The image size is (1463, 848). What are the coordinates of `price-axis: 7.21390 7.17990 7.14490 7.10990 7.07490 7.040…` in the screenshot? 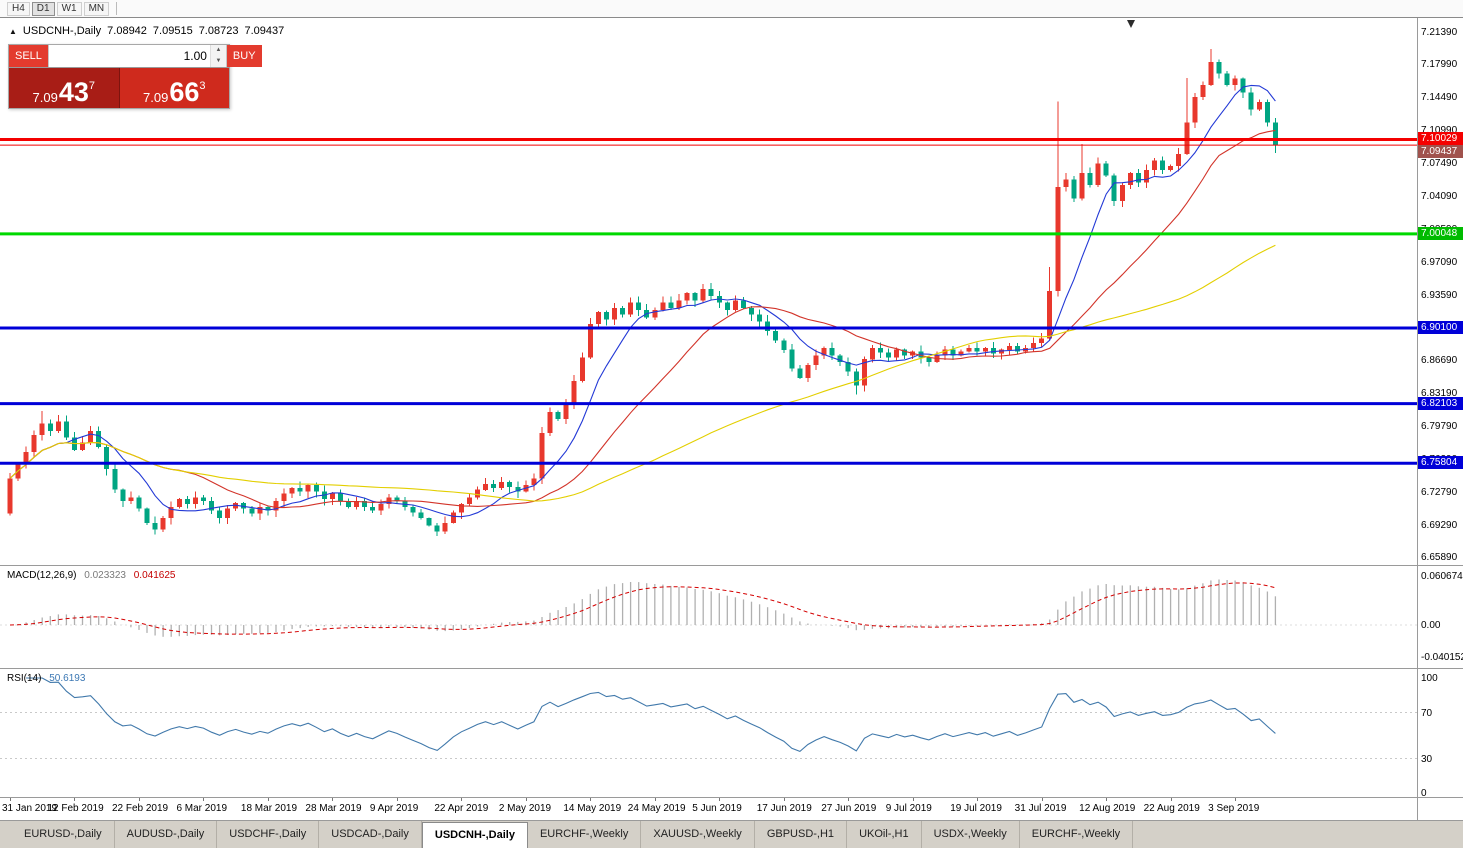 It's located at (1440, 410).